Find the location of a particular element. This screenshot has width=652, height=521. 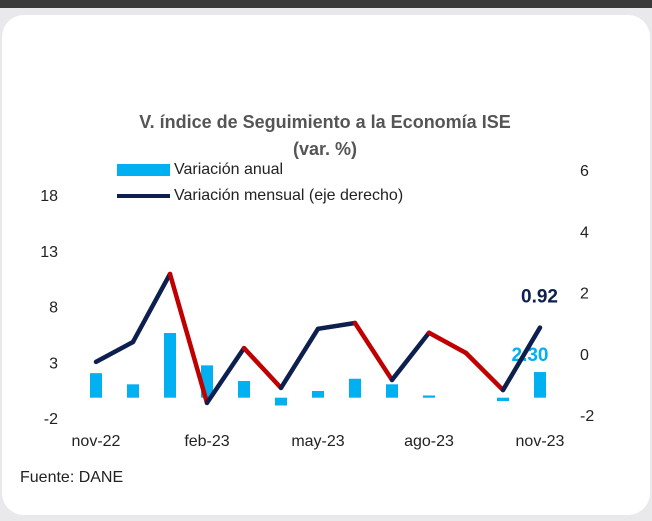

source: Fuente: DANE is located at coordinates (71, 477).